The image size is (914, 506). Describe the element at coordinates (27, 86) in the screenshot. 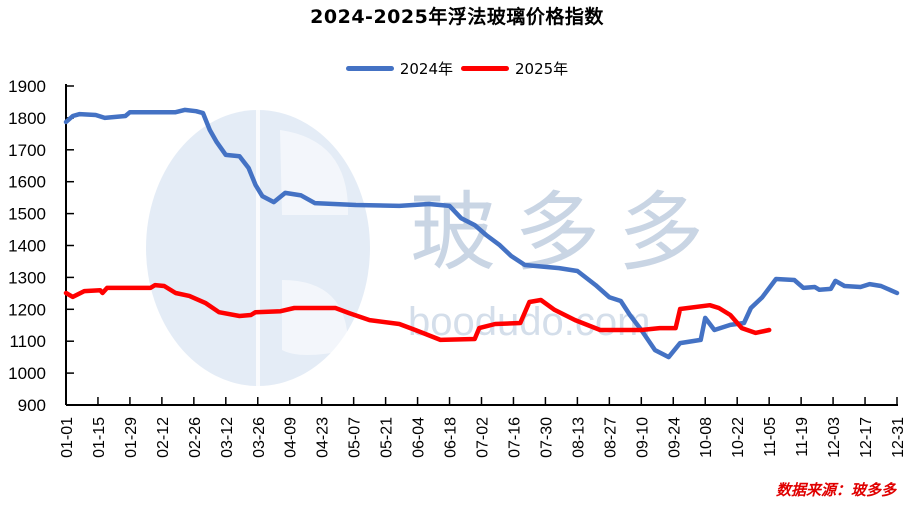

I see `y-tick-label: 1900` at that location.